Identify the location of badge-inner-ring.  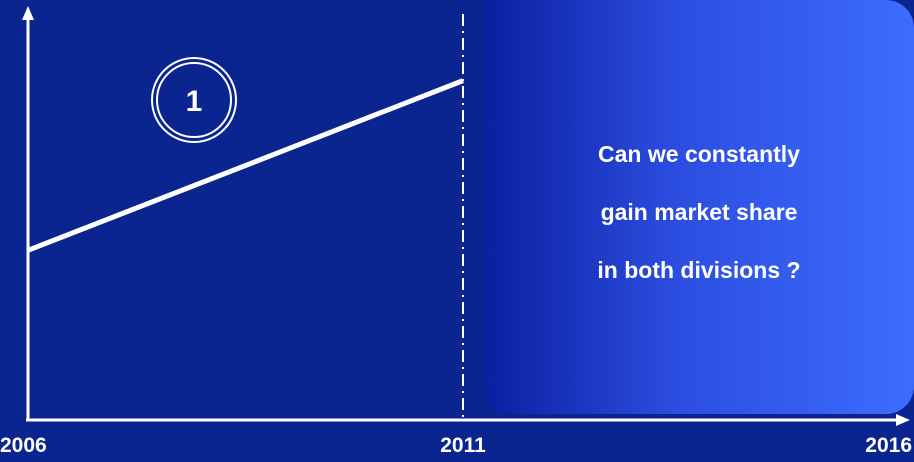
(194, 100).